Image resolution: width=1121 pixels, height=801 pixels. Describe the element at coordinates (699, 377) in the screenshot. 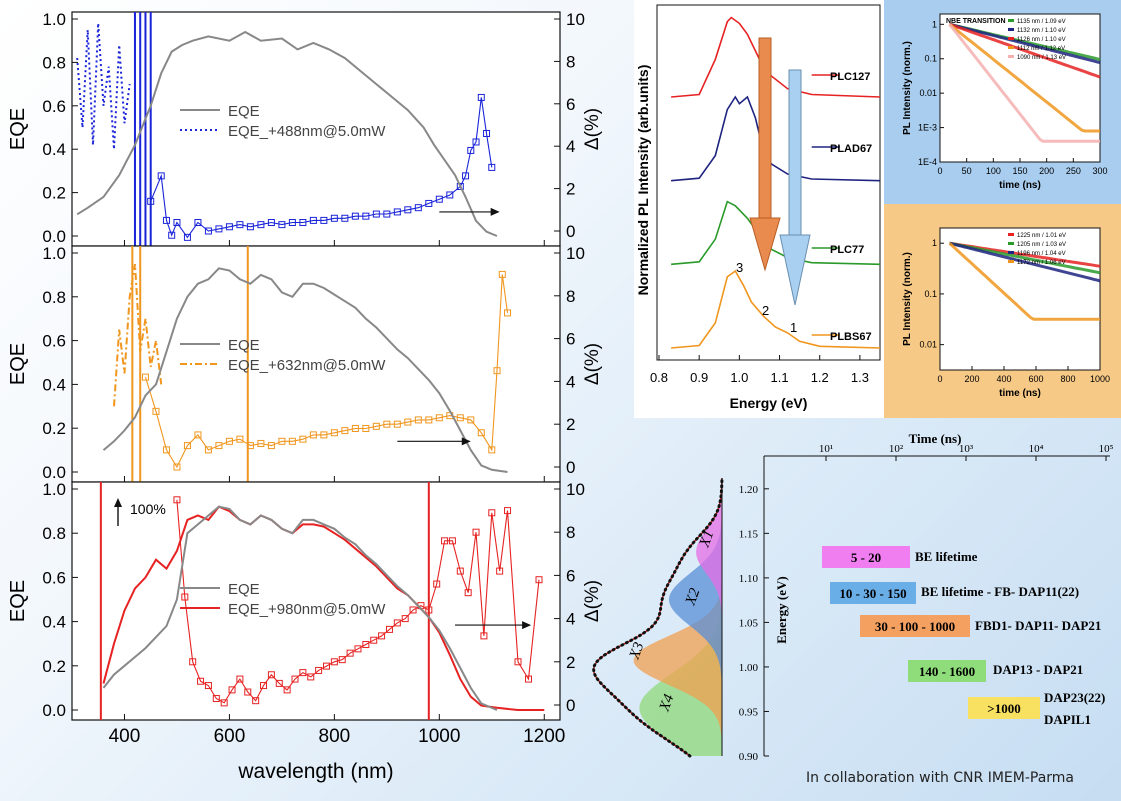

I see `x-tick-label: 0.9` at that location.